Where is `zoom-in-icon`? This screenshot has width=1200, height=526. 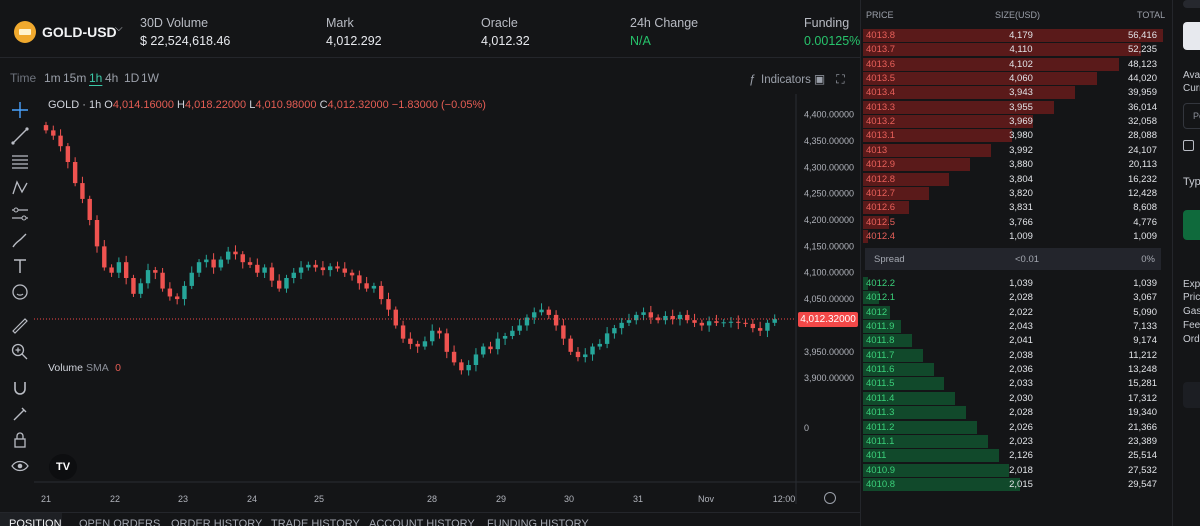 zoom-in-icon is located at coordinates (20, 352).